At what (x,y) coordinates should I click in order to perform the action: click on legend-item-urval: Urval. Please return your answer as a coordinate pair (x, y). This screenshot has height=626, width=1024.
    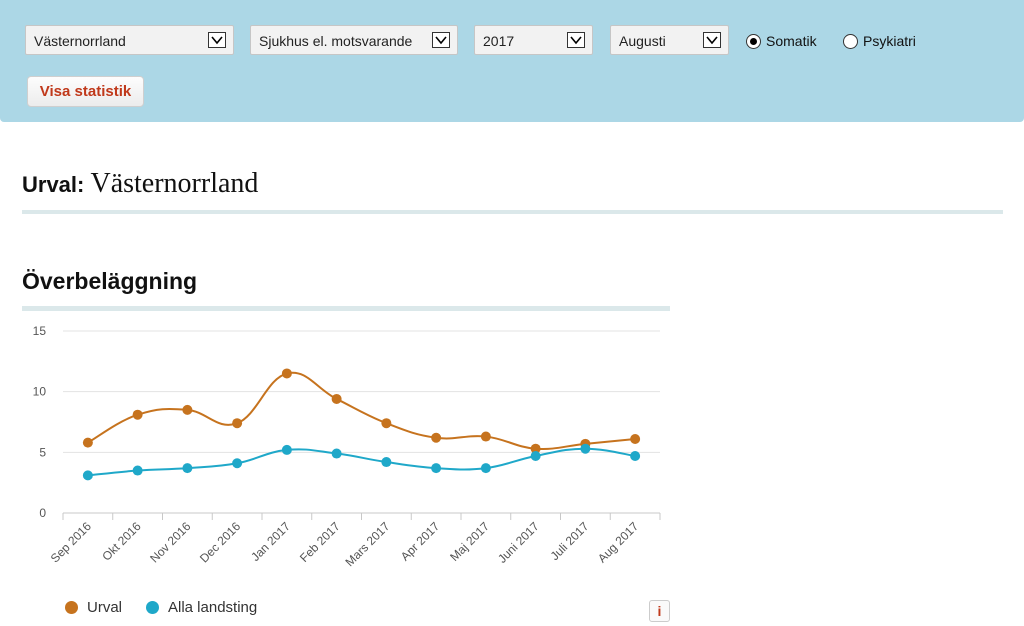
    Looking at the image, I should click on (93, 607).